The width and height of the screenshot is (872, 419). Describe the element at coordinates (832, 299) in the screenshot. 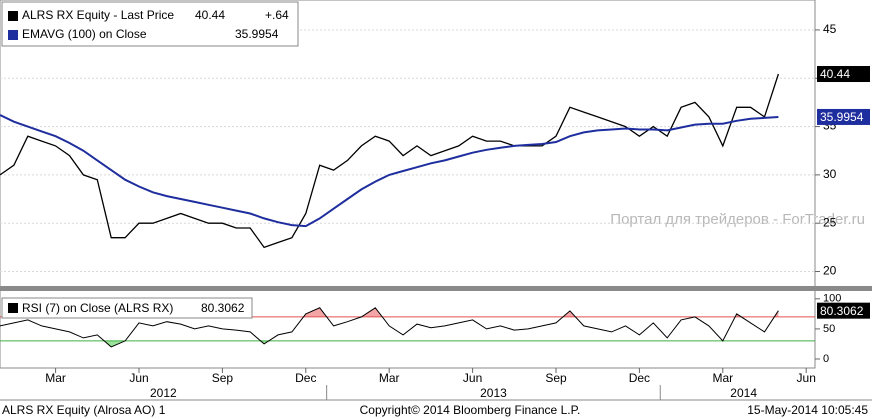

I see `y-tick-label: 100` at that location.